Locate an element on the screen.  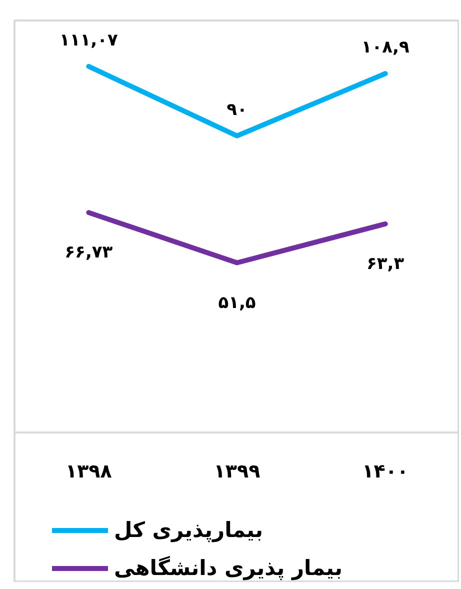
x-tick-label: ۱۳۹۸ is located at coordinates (88, 471).